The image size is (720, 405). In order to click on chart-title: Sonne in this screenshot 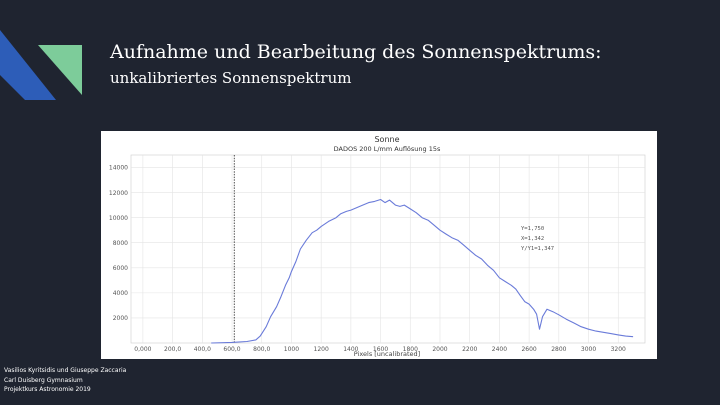, I will do `click(386, 139)`.